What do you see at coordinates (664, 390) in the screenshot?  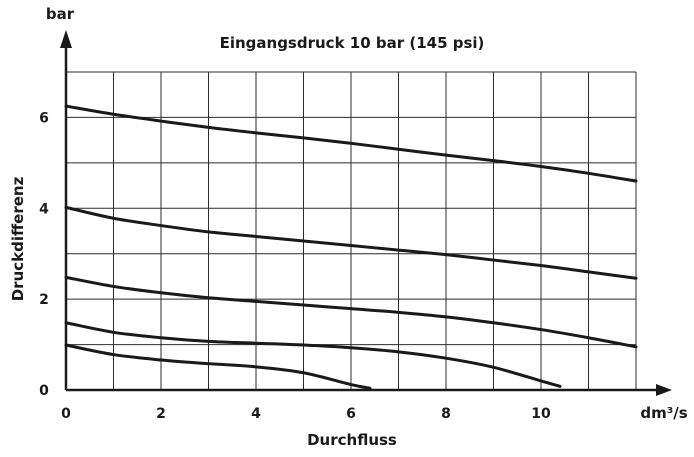 I see `x-axis-arrow-icon` at bounding box center [664, 390].